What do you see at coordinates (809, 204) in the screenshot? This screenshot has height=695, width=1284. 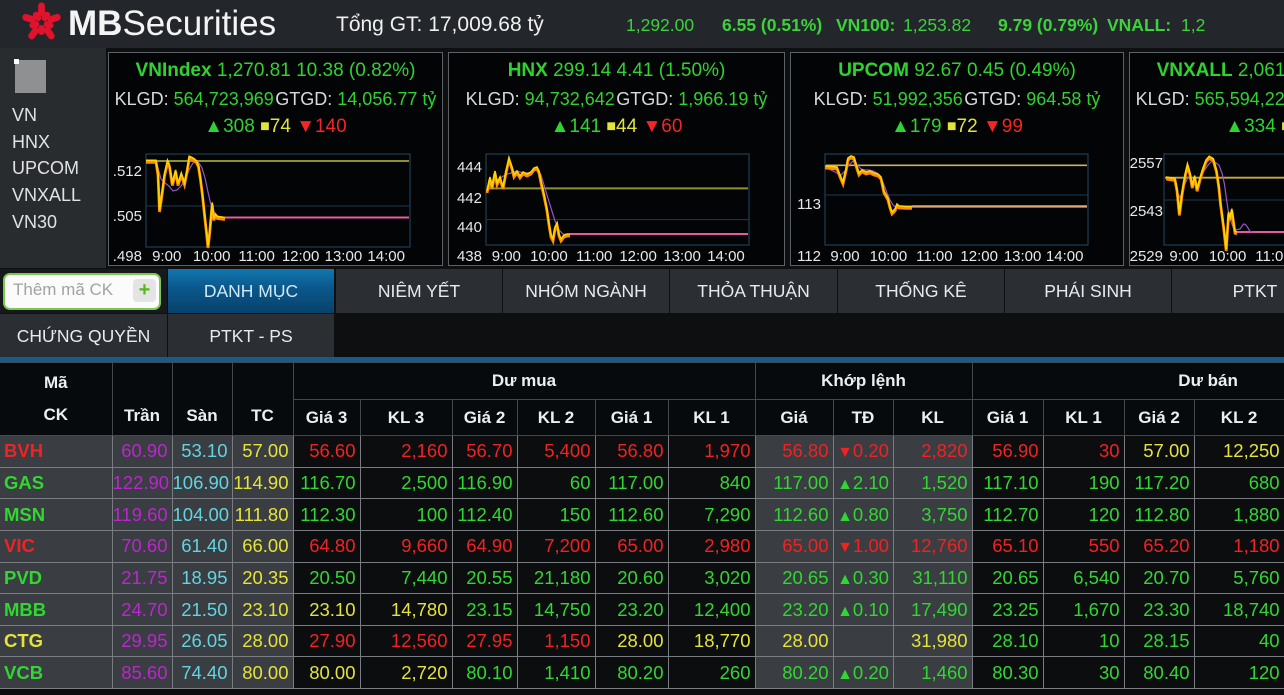 I see `svg-text: 113` at bounding box center [809, 204].